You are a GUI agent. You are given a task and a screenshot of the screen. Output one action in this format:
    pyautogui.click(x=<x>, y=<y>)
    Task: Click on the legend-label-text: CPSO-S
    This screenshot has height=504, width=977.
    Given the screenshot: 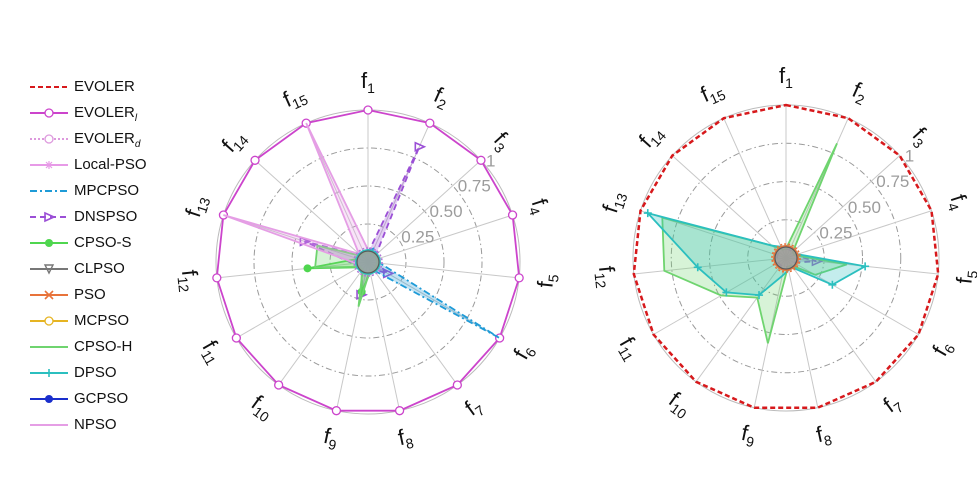 What is the action you would take?
    pyautogui.click(x=103, y=242)
    